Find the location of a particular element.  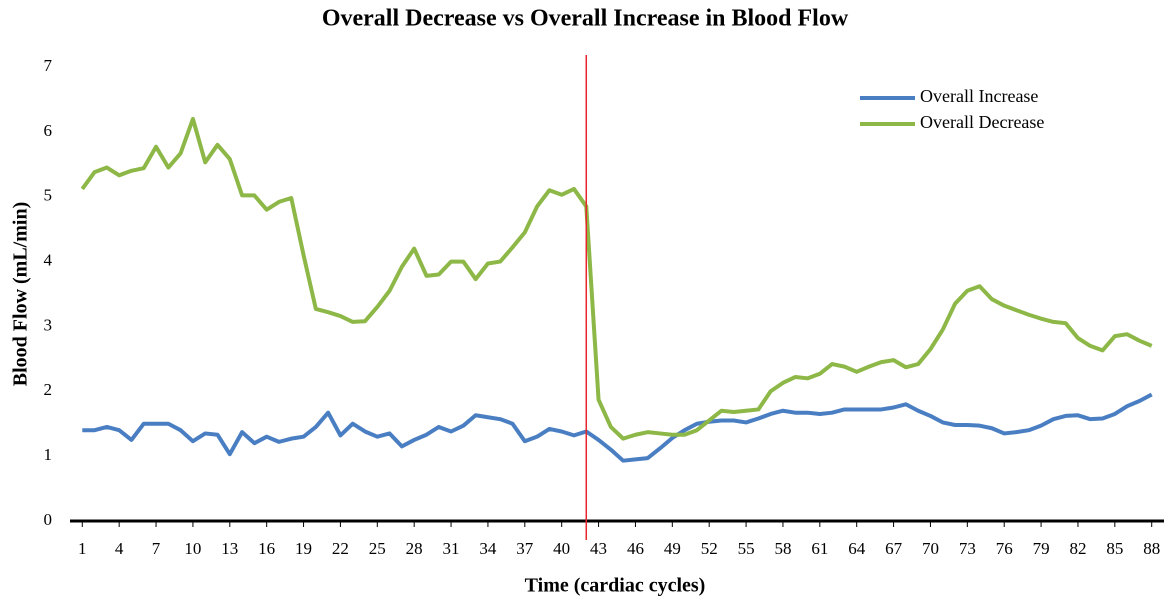

x-tick-label: 43 is located at coordinates (598, 548).